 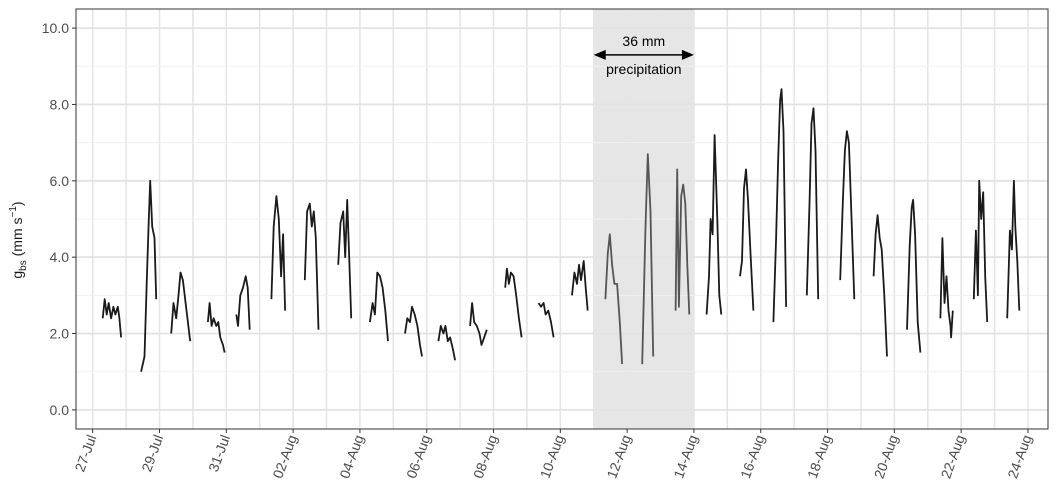 I want to click on y-axis-title: gbs (mm s−1), so click(x=18, y=239).